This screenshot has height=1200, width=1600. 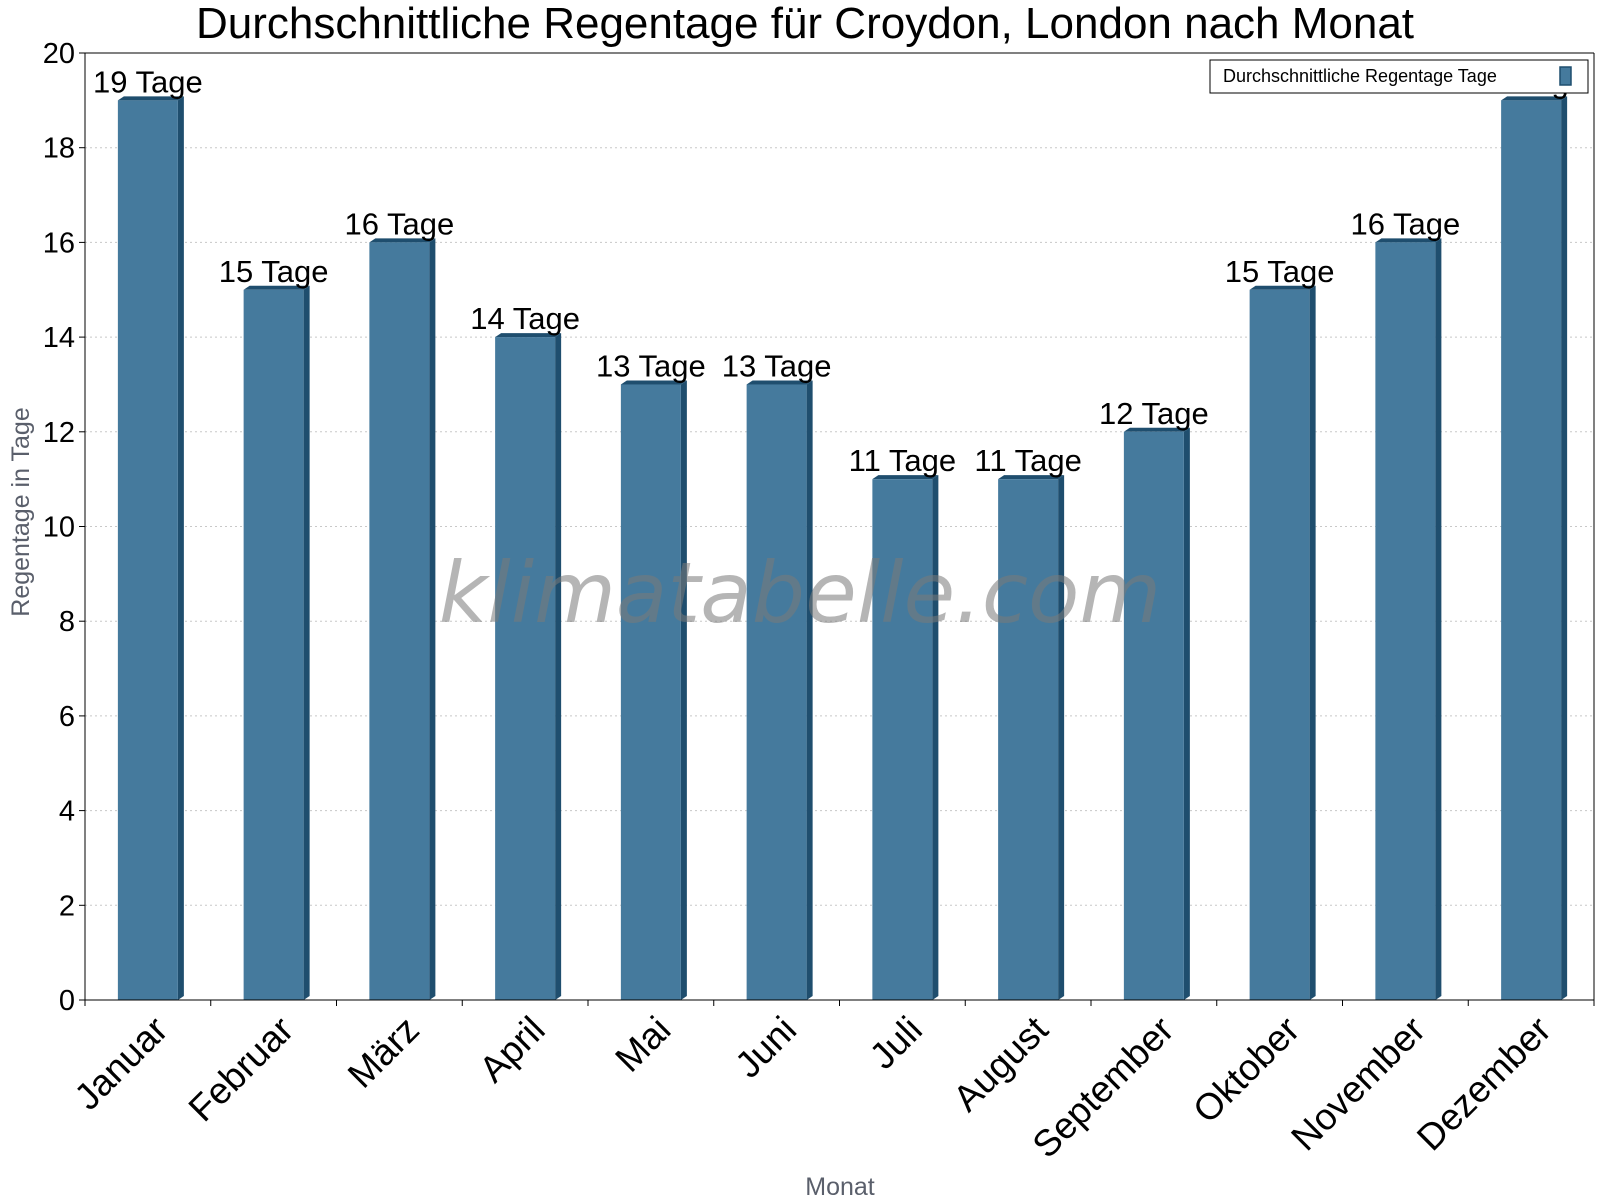 I want to click on y-tick-label: 16, so click(x=59, y=243).